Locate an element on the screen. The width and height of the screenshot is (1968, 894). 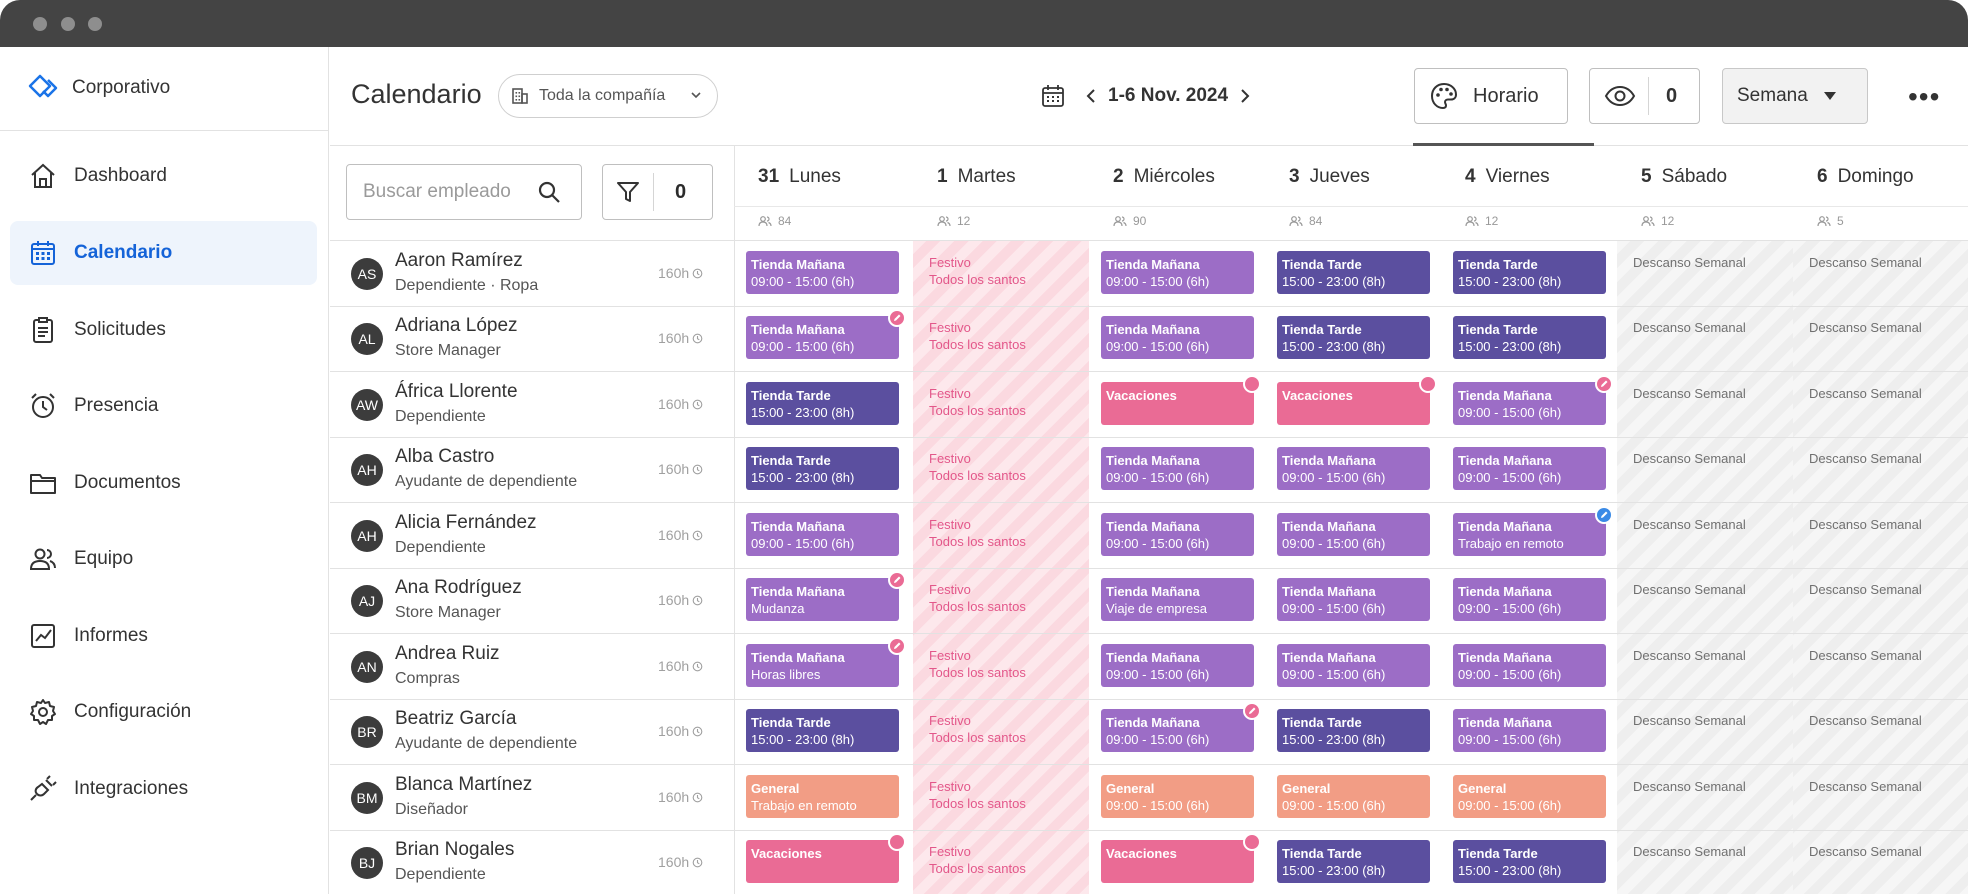
window-maximize-dot is located at coordinates (95, 24).